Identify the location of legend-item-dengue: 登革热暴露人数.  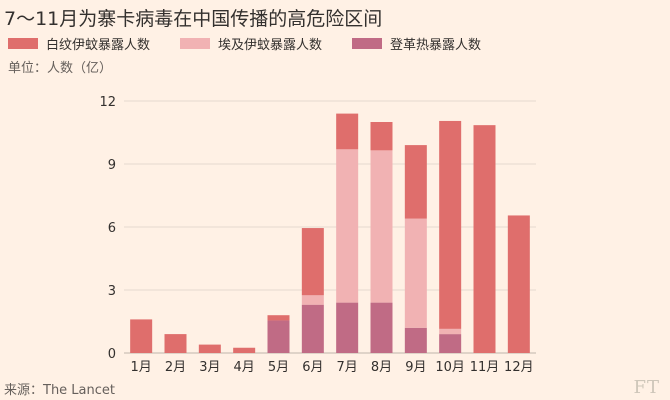
(416, 43).